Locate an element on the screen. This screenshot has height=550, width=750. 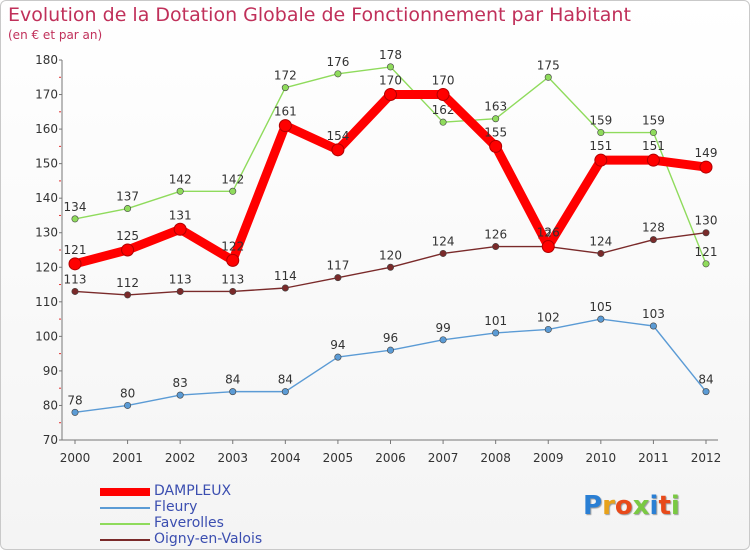
data-label: 105 is located at coordinates (600, 307).